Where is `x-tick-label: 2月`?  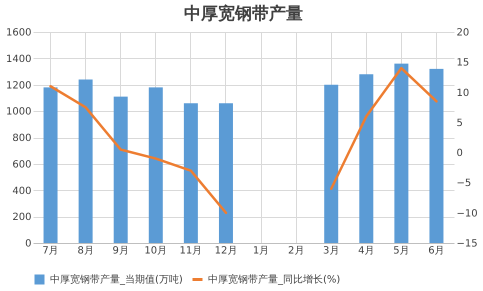 x-tick-label: 2月 is located at coordinates (296, 251).